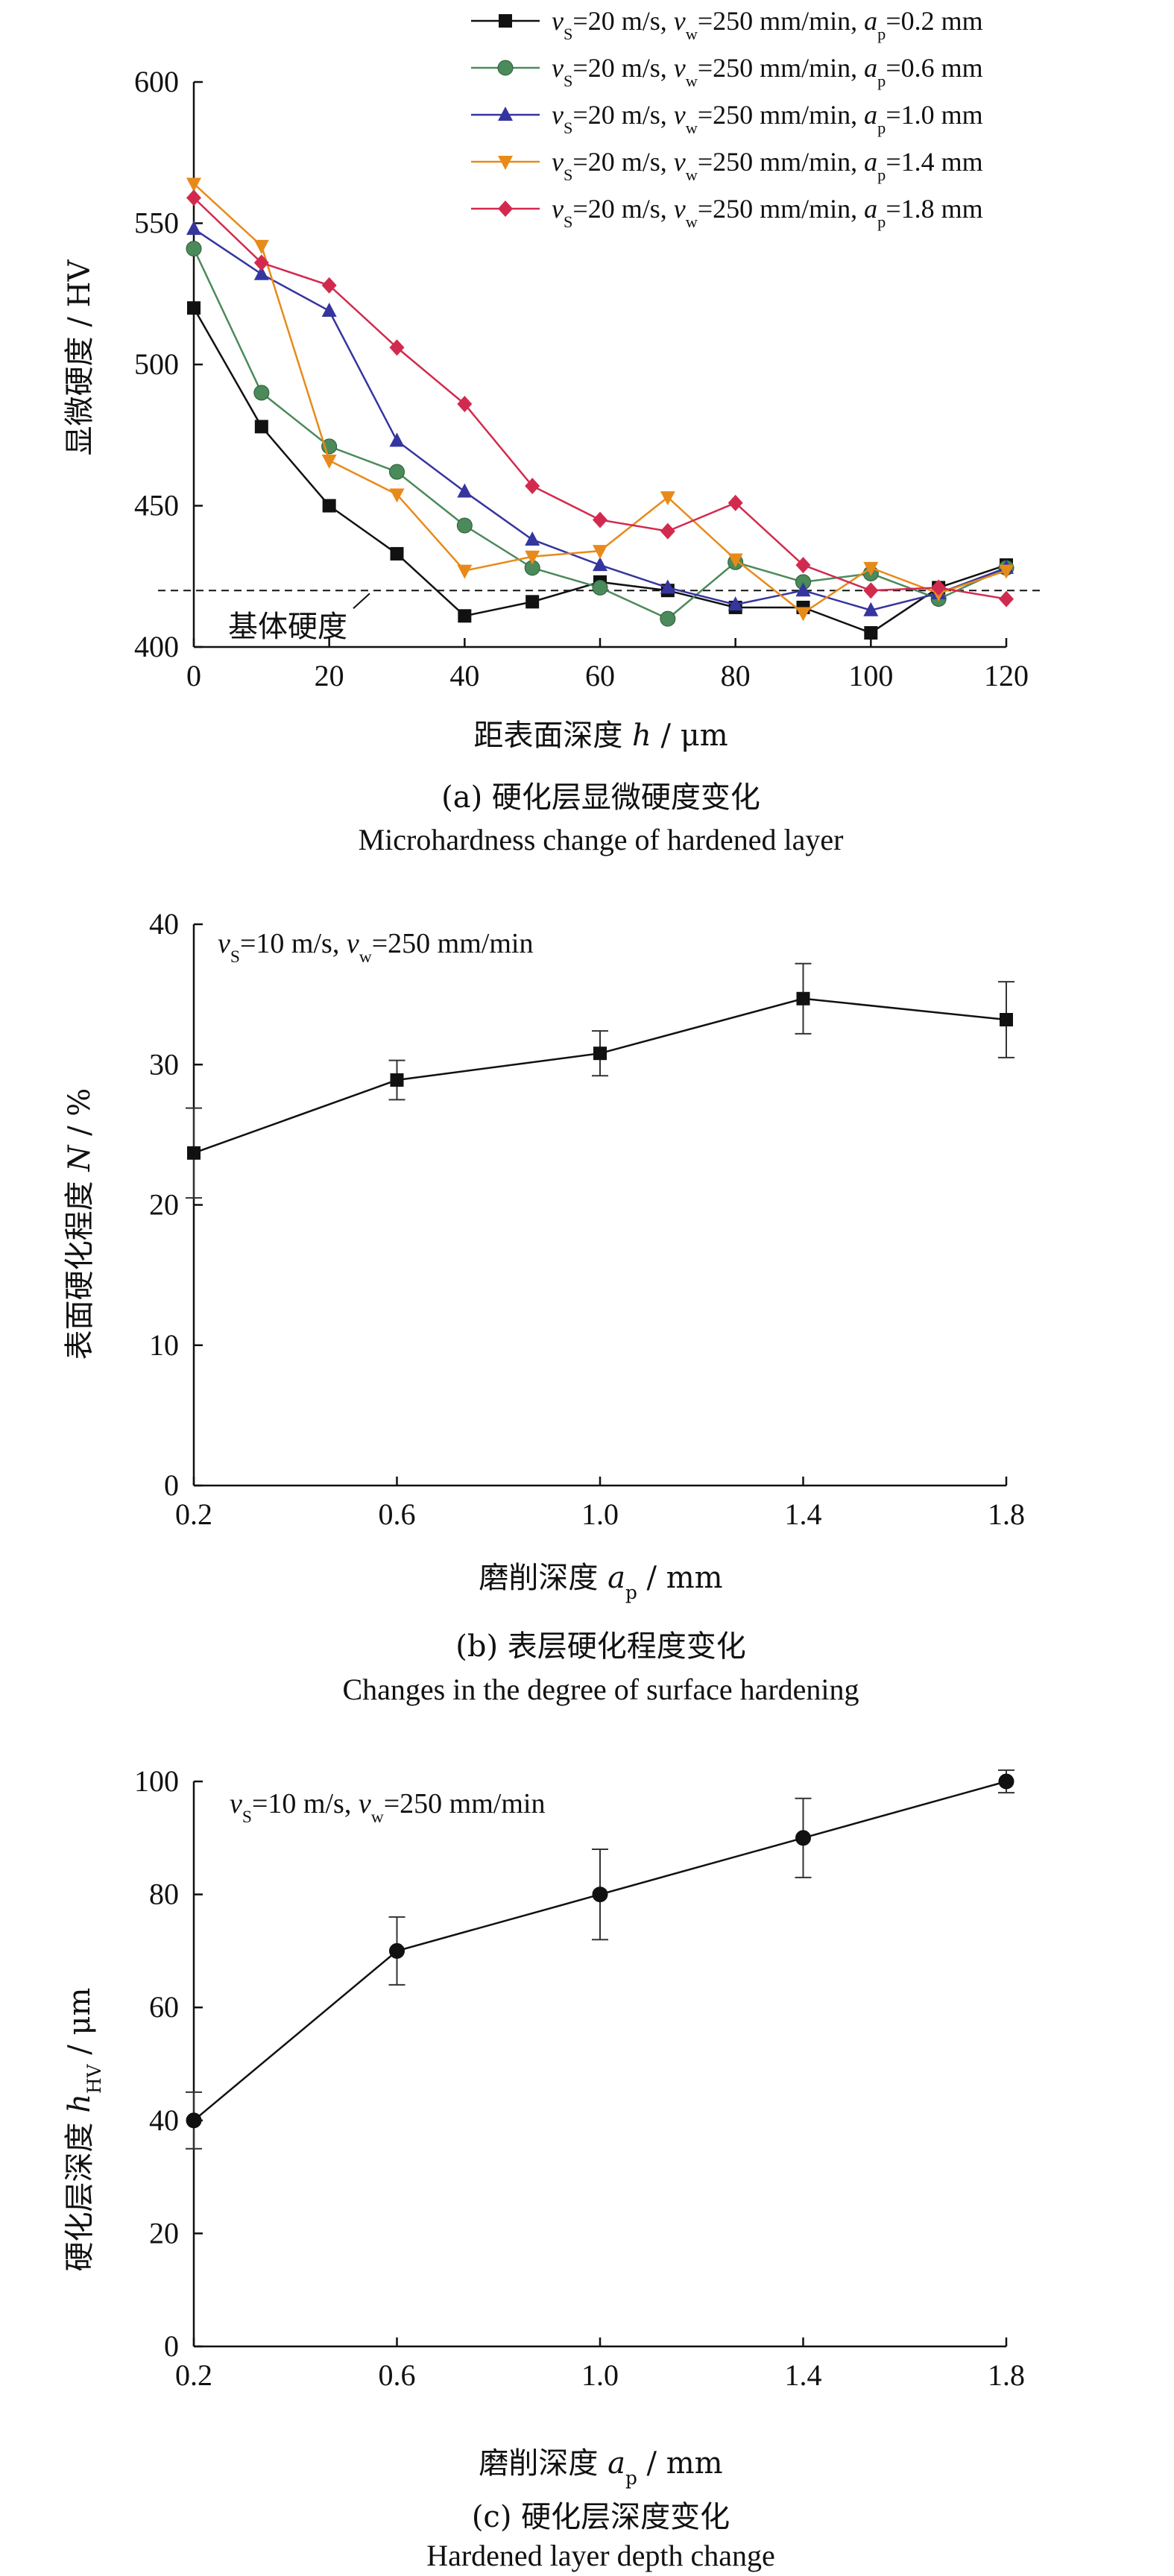 Image resolution: width=1174 pixels, height=2576 pixels. Describe the element at coordinates (803, 2375) in the screenshot. I see `c-x-tick-label: 1.4` at that location.